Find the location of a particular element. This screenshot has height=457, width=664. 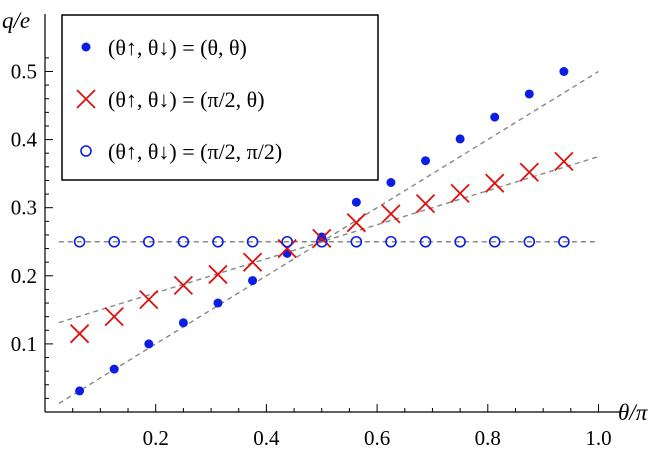

legend-x-marker-point is located at coordinates (86, 99).